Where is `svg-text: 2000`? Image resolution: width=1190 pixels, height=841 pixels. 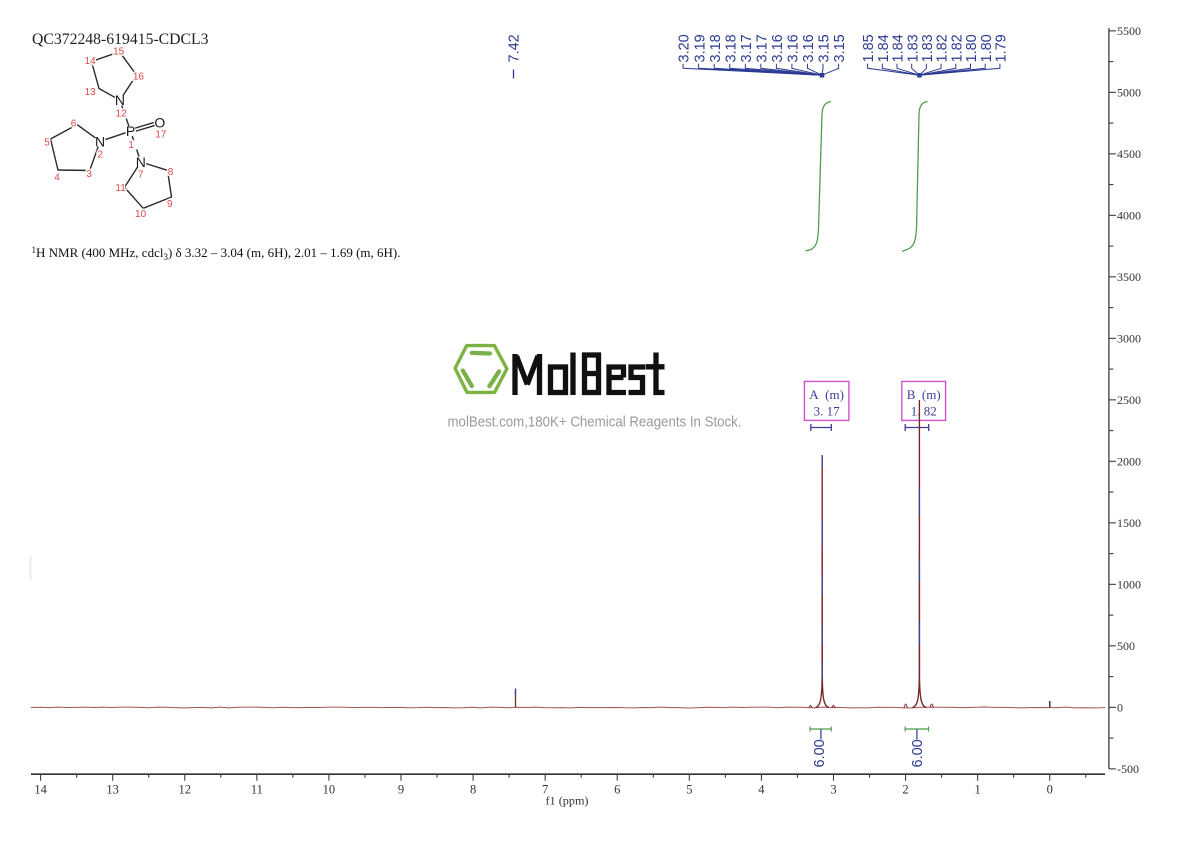 svg-text: 2000 is located at coordinates (1129, 462).